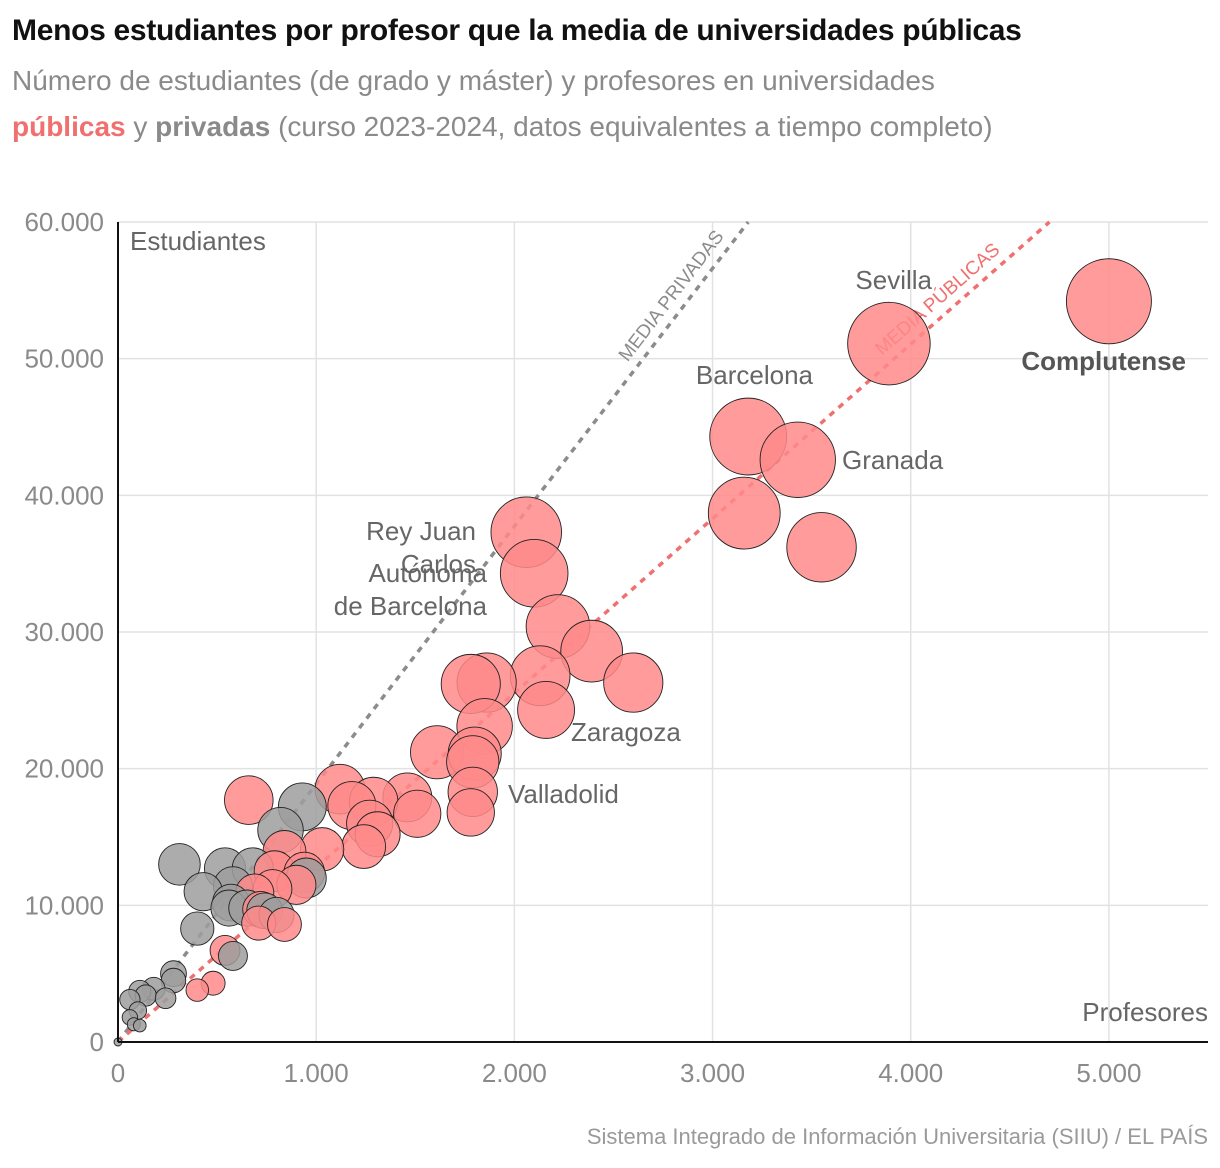  I want to click on y-axis-title: Estudiantes, so click(198, 241).